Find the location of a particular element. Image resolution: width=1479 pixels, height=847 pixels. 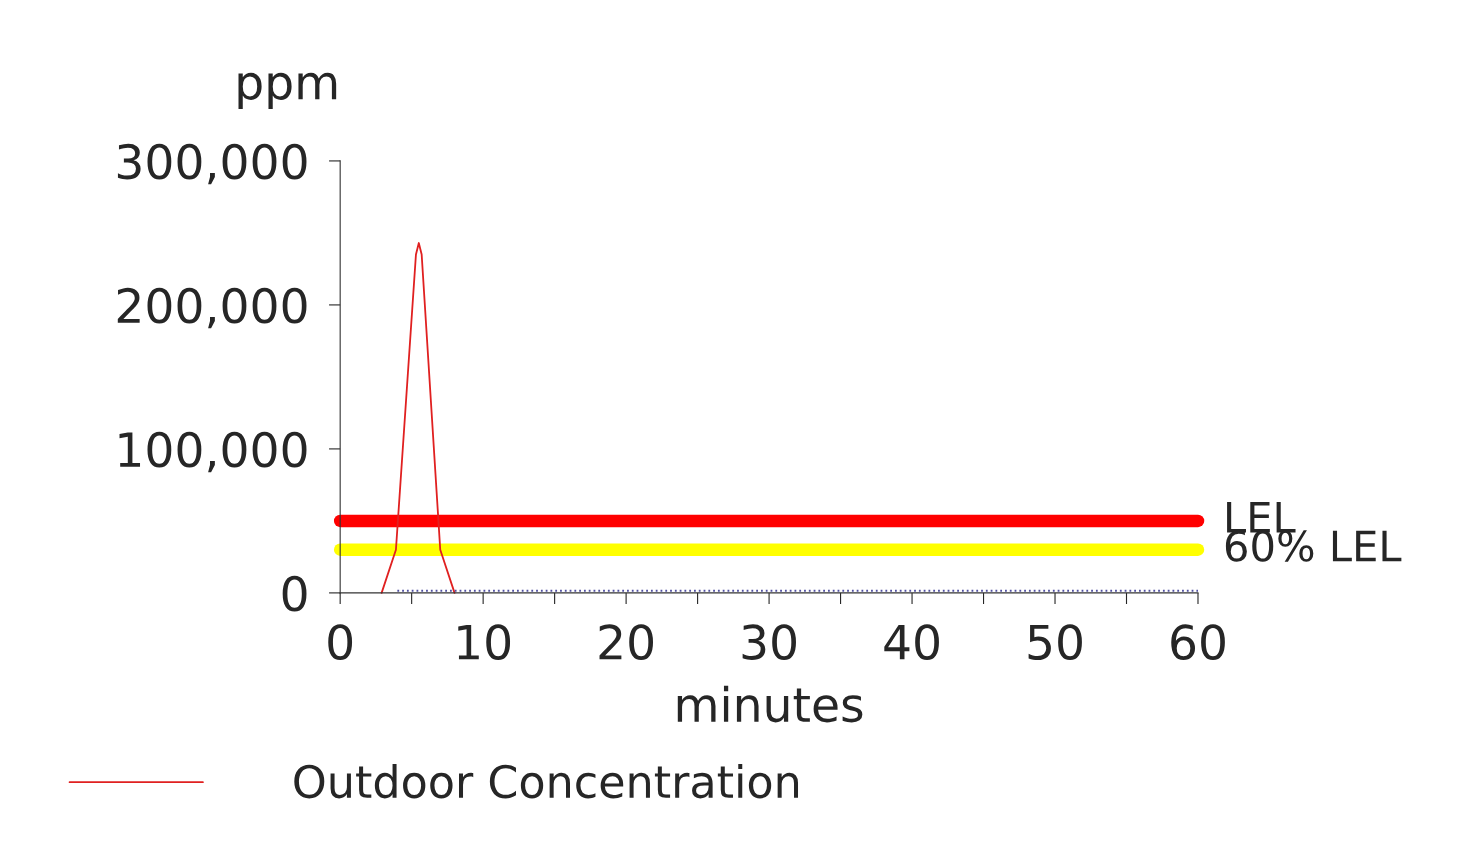

legend-label: Outdoor Concentration is located at coordinates (546, 781).